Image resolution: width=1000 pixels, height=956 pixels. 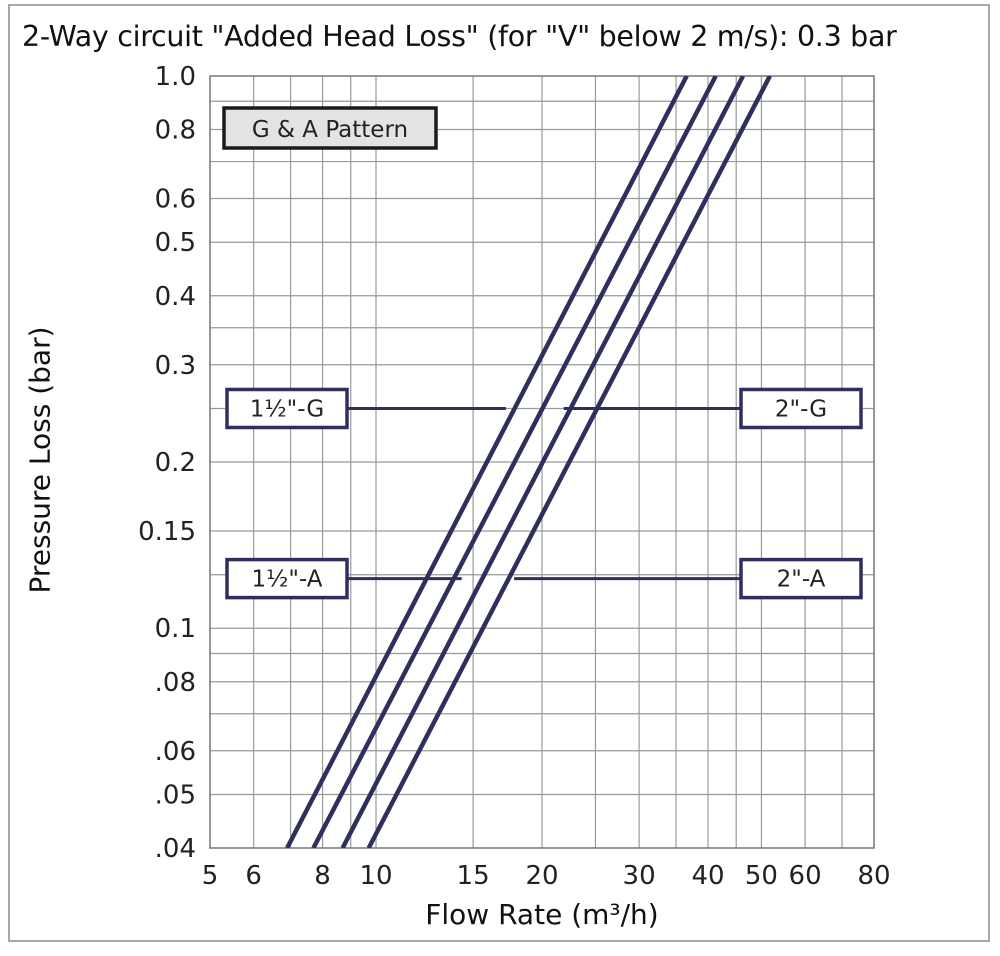 What do you see at coordinates (639, 876) in the screenshot?
I see `x-tick-label: 30` at bounding box center [639, 876].